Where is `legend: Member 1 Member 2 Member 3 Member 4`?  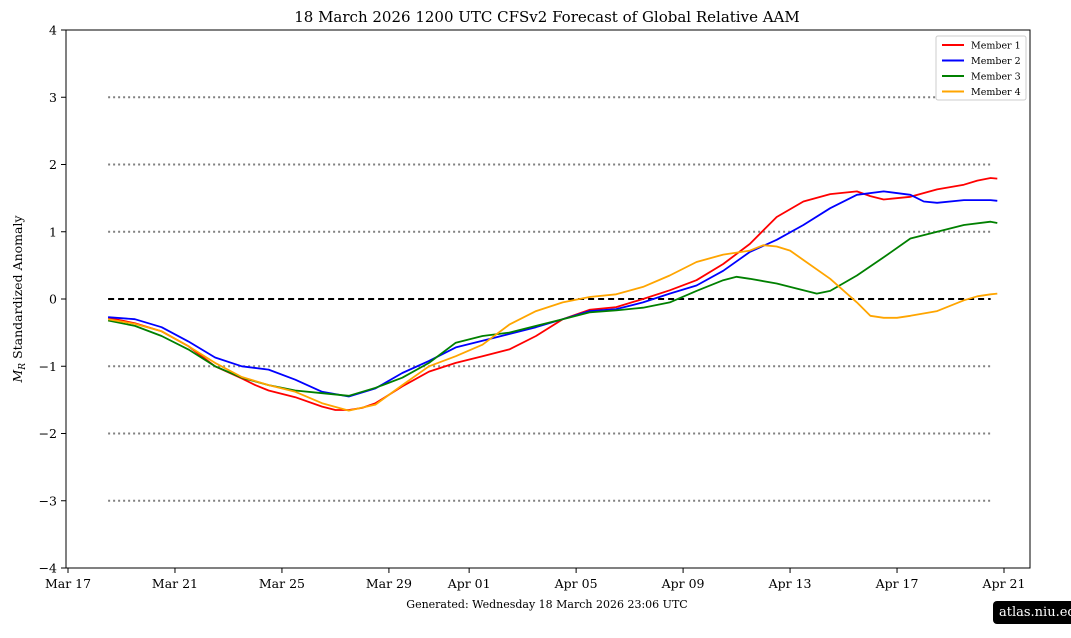 legend: Member 1 Member 2 Member 3 Member 4 is located at coordinates (981, 68).